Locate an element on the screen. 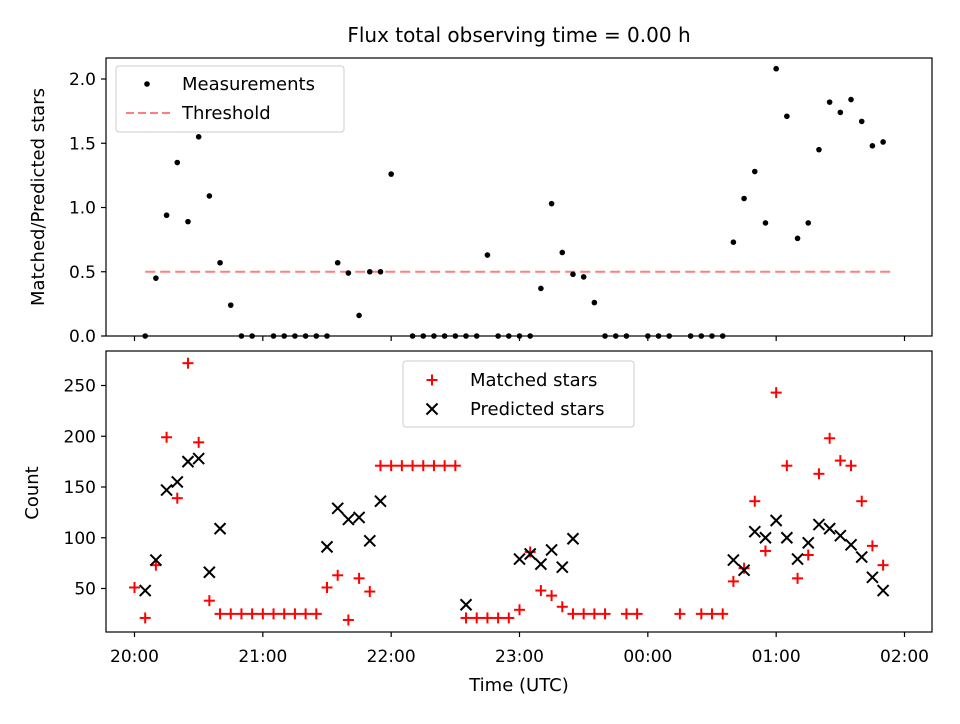 The height and width of the screenshot is (724, 960). bottom-x-tick-label: 00:00 is located at coordinates (647, 657).